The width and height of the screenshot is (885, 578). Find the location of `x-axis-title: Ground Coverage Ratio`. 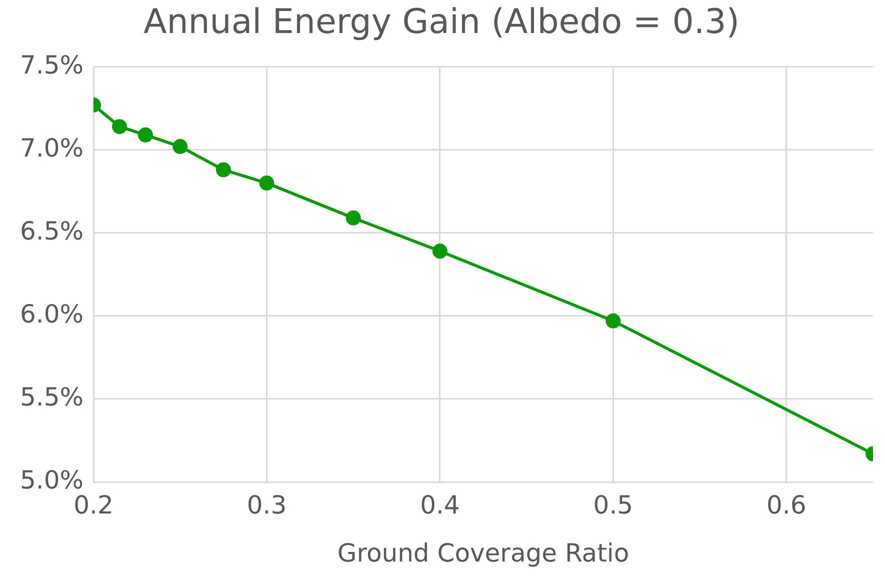

x-axis-title: Ground Coverage Ratio is located at coordinates (483, 553).